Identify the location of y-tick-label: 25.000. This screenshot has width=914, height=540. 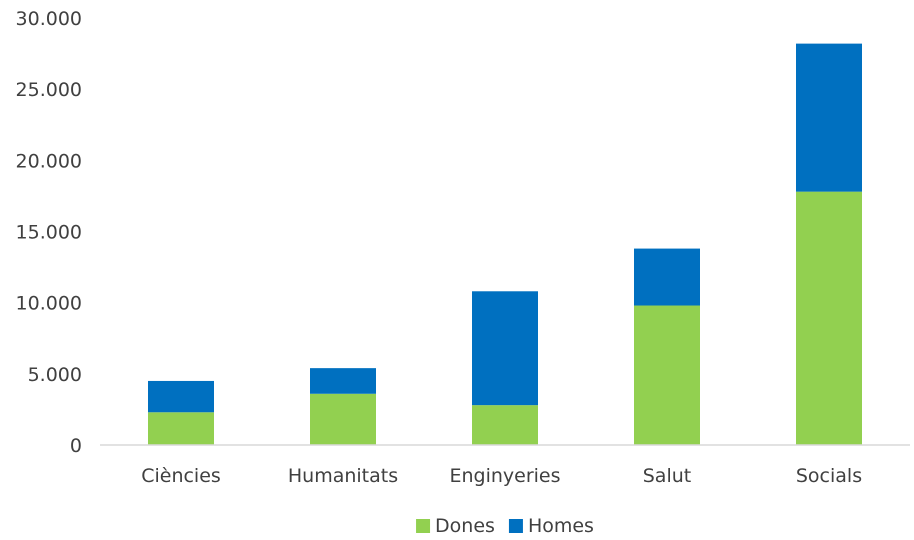
(49, 90).